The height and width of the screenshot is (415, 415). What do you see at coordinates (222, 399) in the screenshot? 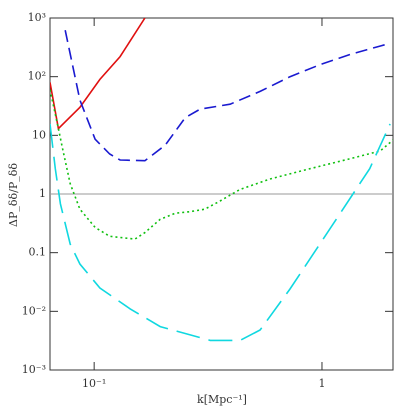
I see `x-axis-label: k[Mpc⁻¹]` at bounding box center [222, 399].